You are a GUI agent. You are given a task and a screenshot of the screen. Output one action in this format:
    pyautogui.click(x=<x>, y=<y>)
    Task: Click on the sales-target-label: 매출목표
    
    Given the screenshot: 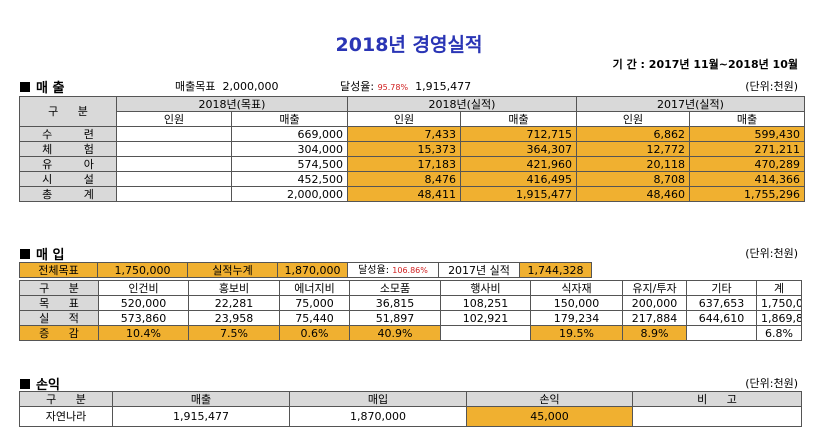 What is the action you would take?
    pyautogui.click(x=195, y=86)
    